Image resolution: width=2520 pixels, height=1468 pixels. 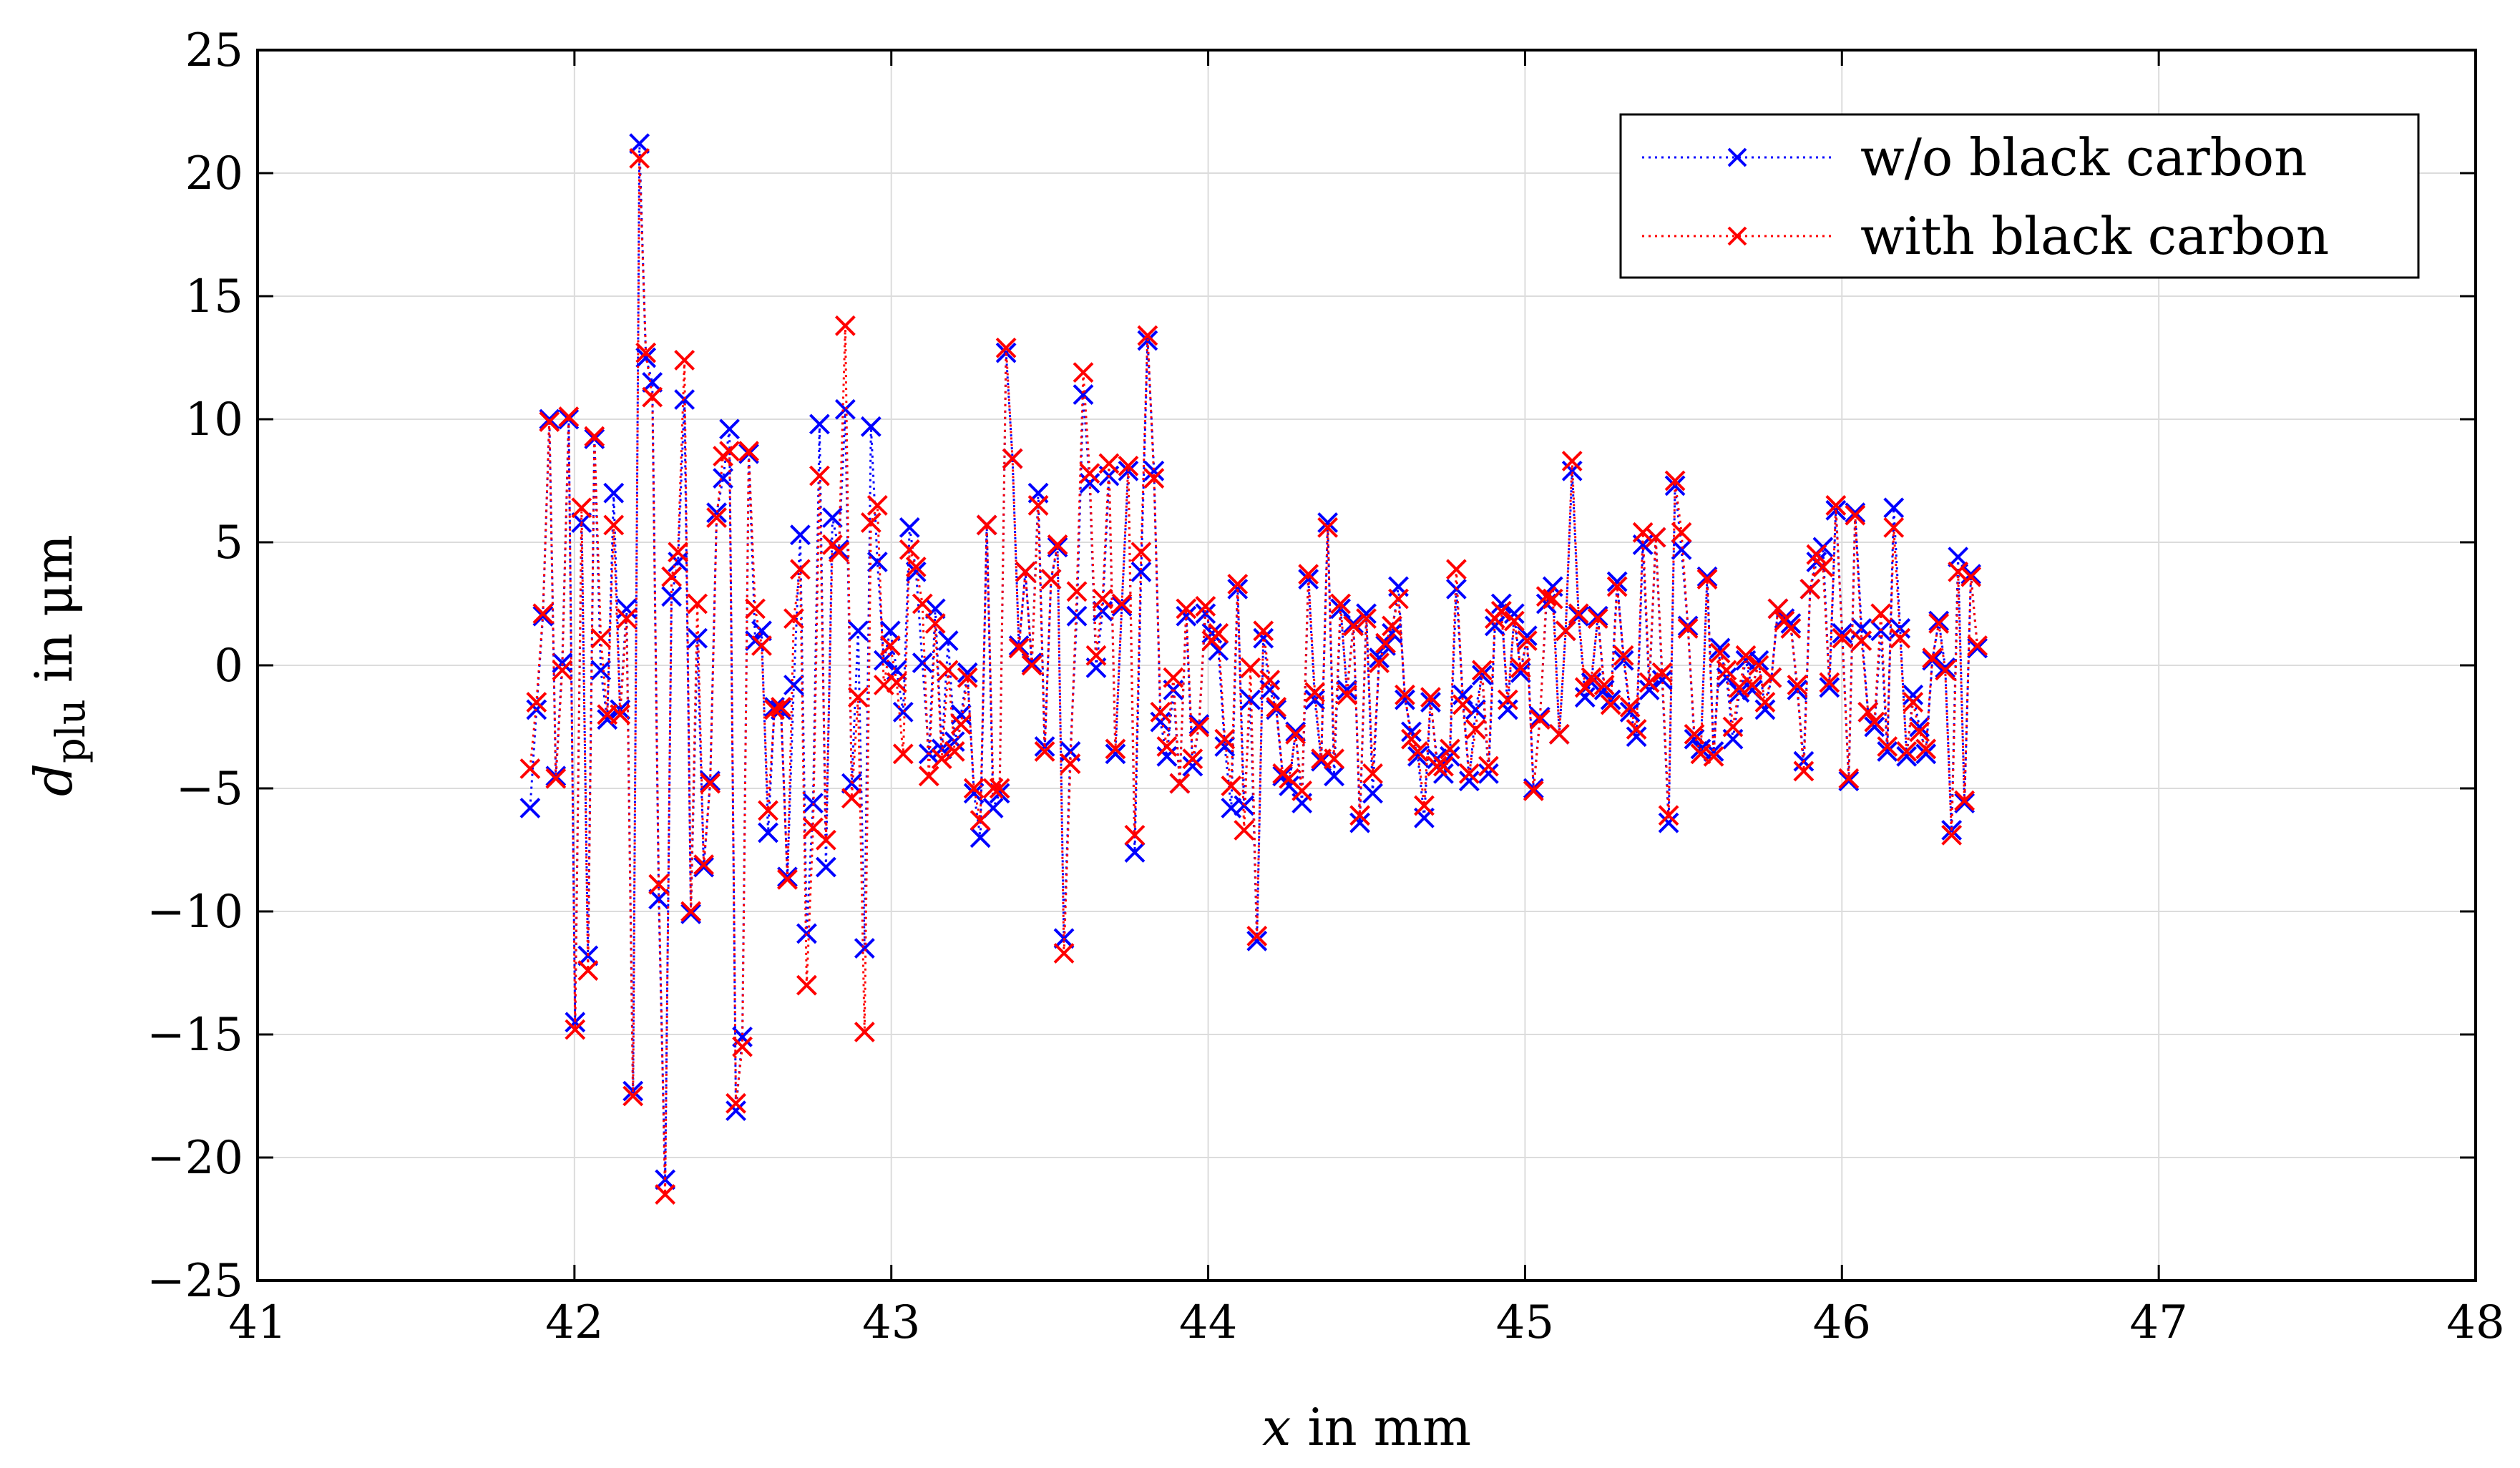 What do you see at coordinates (2019, 196) in the screenshot?
I see `legend: w/o black carbon with black carbon` at bounding box center [2019, 196].